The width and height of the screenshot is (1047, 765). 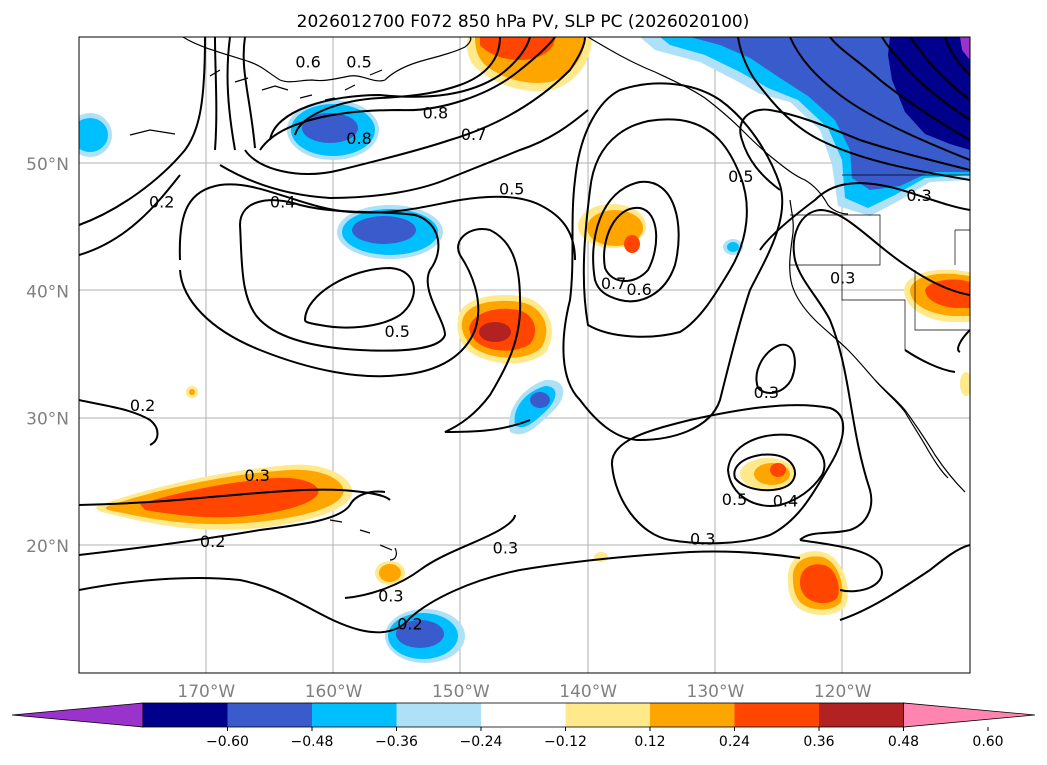 What do you see at coordinates (142, 131) in the screenshot?
I see `contour-0.2-west` at bounding box center [142, 131].